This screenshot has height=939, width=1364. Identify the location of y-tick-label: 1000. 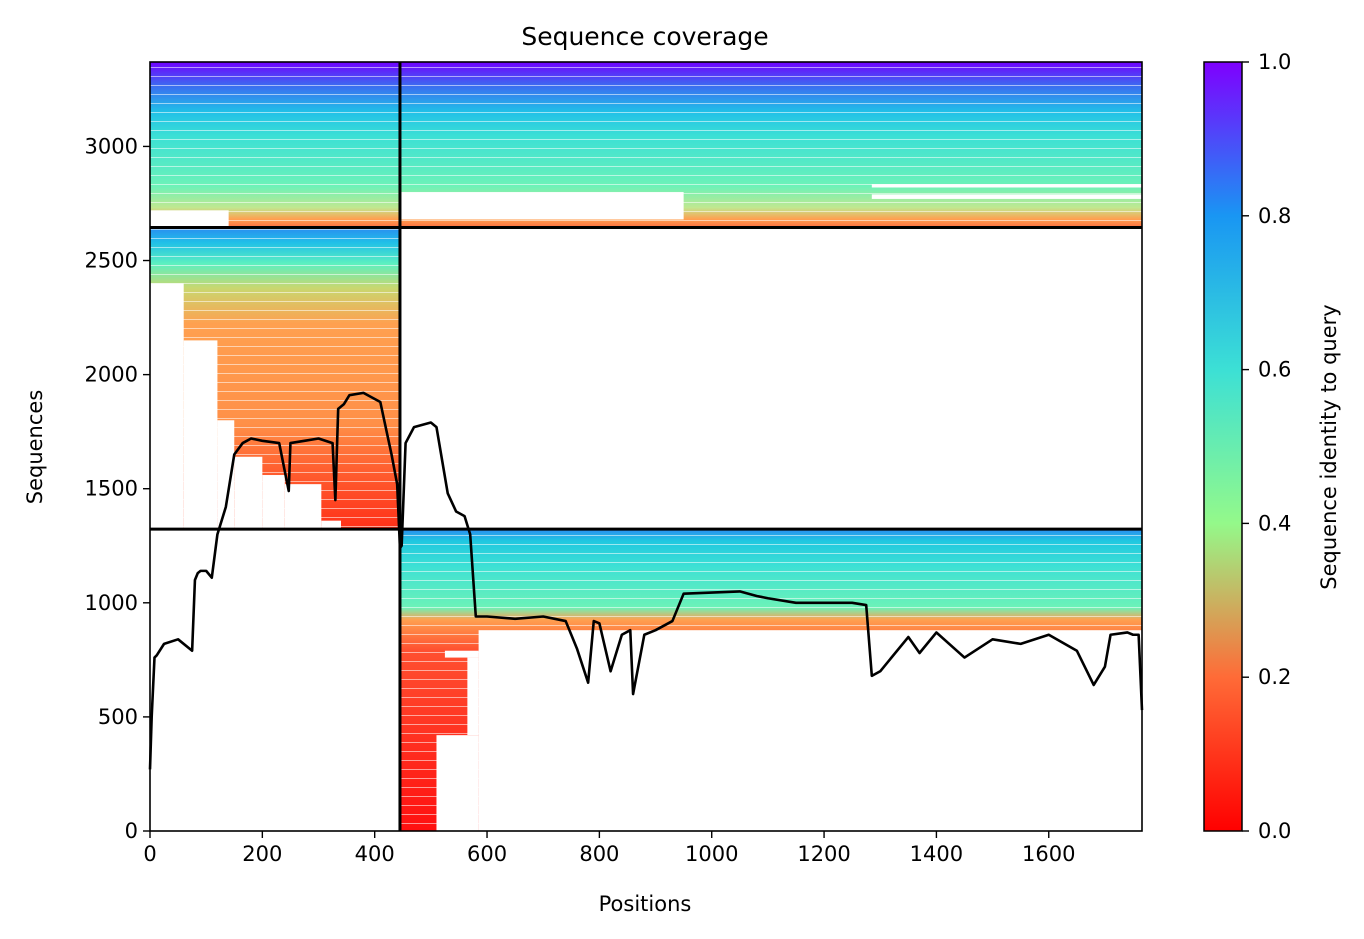
(111, 603).